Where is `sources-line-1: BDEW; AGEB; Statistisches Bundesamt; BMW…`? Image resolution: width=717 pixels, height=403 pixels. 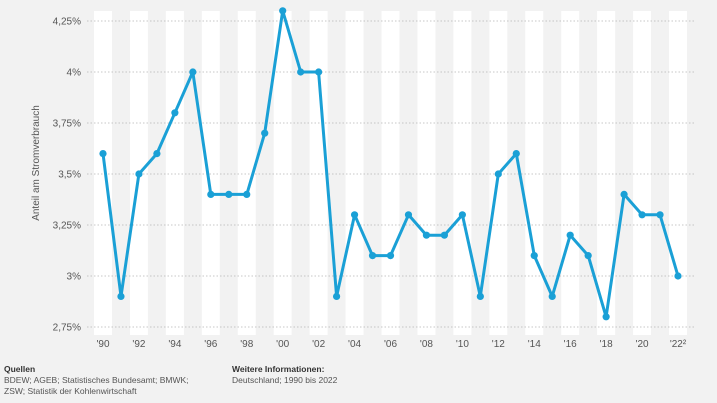 sources-line-1: BDEW; AGEB; Statistisches Bundesamt; BMW… is located at coordinates (96, 380).